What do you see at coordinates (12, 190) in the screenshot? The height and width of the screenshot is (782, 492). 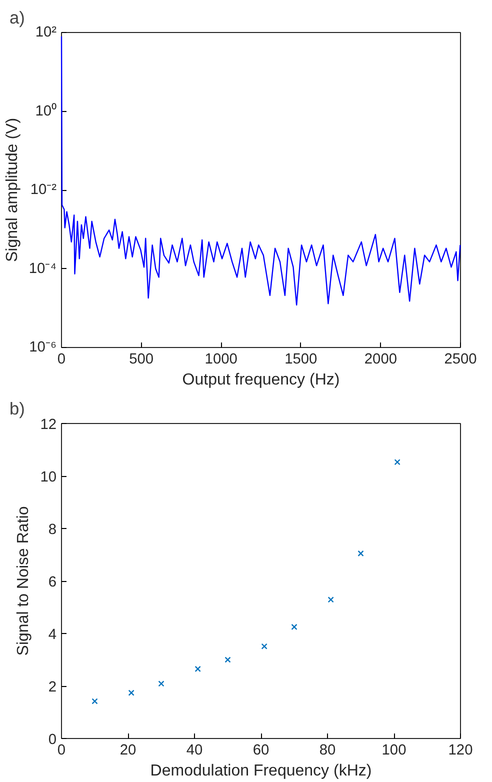 I see `y-axis-title: Signal amplitude (V)` at bounding box center [12, 190].